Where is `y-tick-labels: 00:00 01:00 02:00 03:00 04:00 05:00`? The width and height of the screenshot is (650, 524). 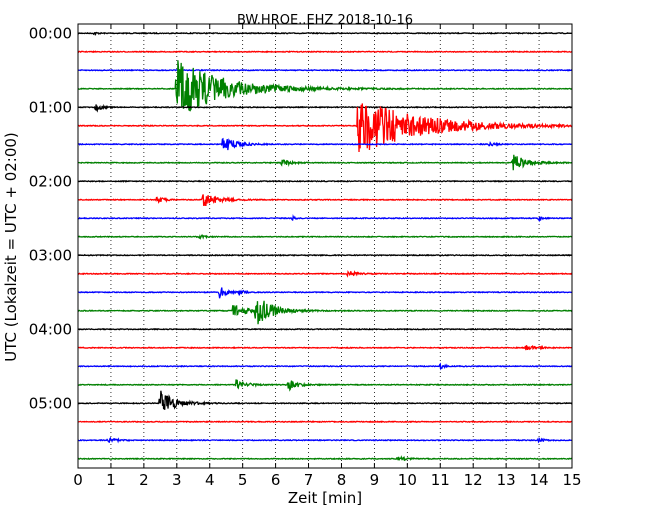 y-tick-labels: 00:00 01:00 02:00 03:00 04:00 05:00 is located at coordinates (50, 218).